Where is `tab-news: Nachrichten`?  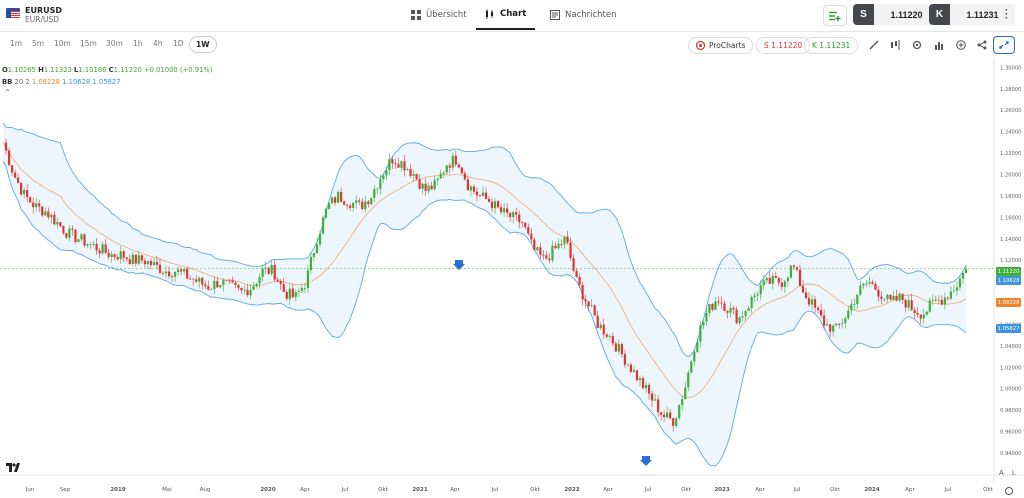
tab-news: Nachrichten is located at coordinates (583, 15).